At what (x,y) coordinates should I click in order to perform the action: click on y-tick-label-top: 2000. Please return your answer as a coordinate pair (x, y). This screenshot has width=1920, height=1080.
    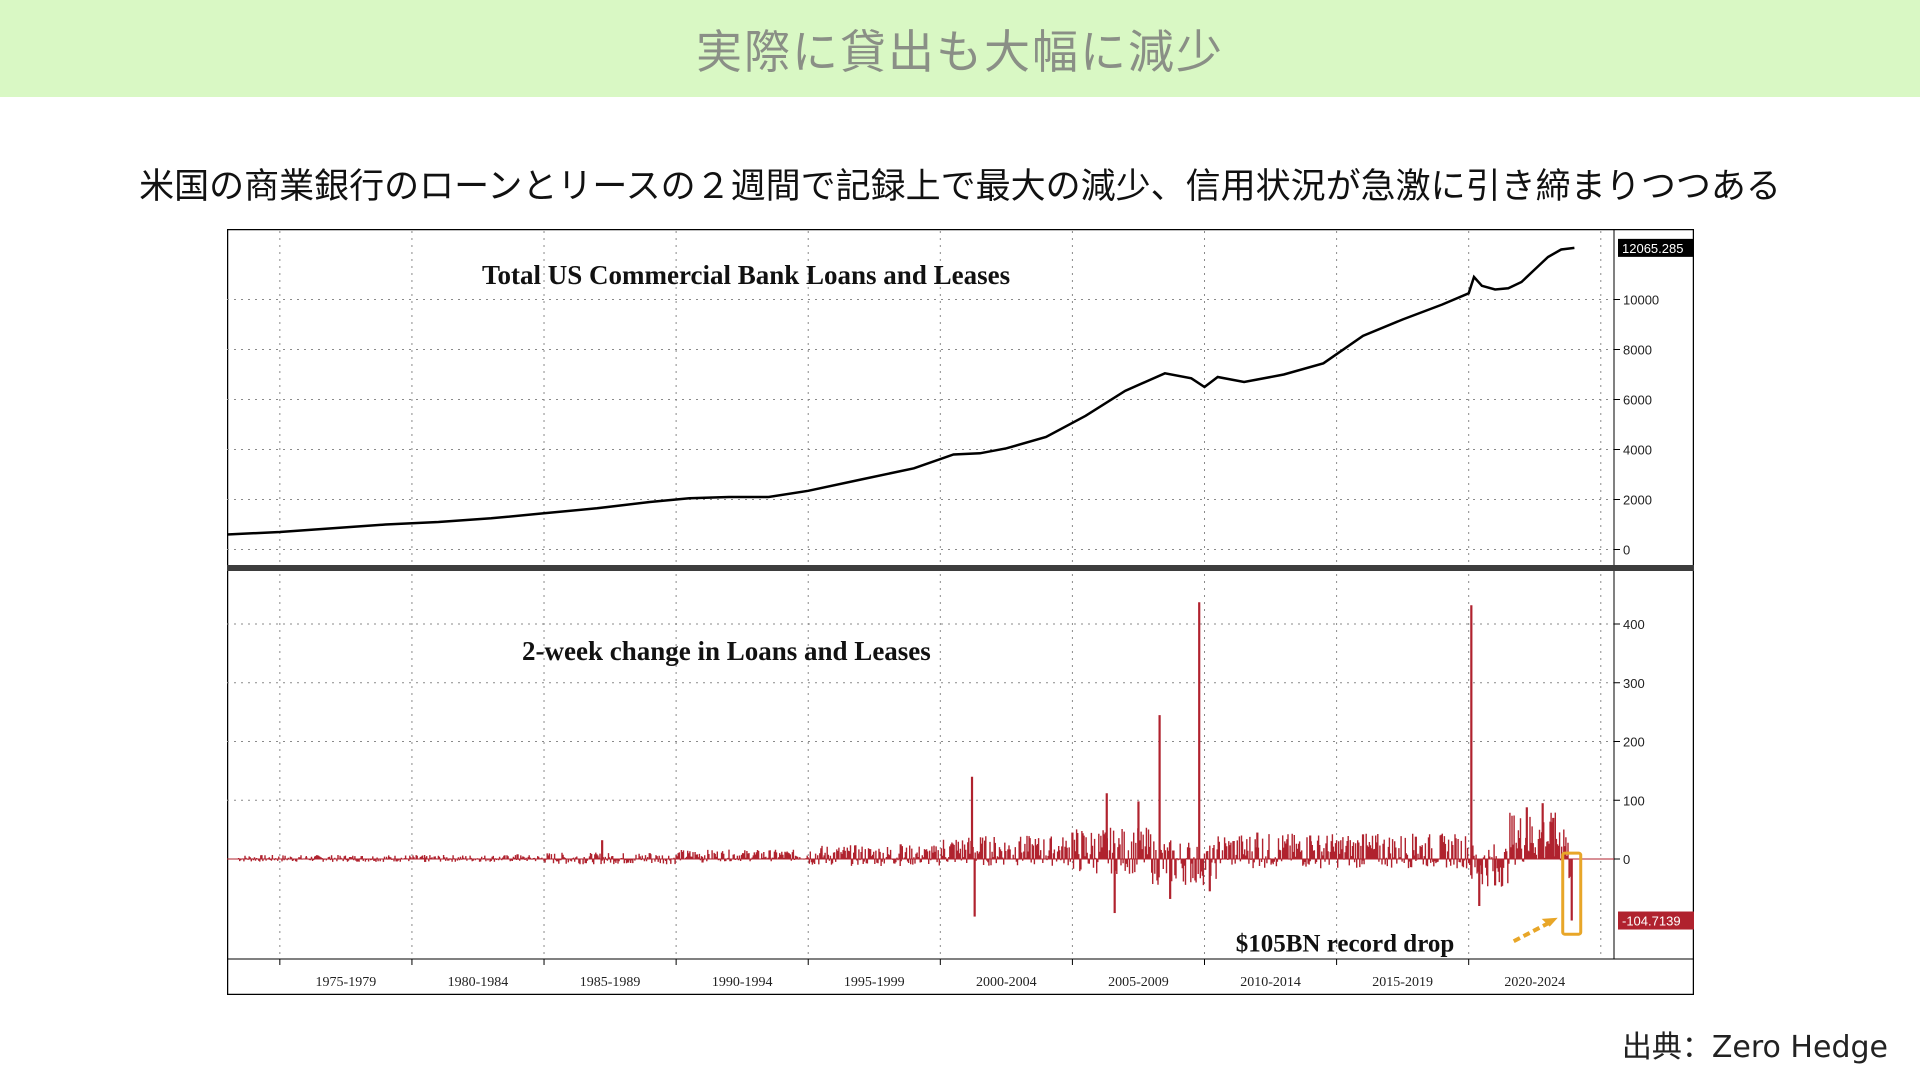
    Looking at the image, I should click on (1637, 500).